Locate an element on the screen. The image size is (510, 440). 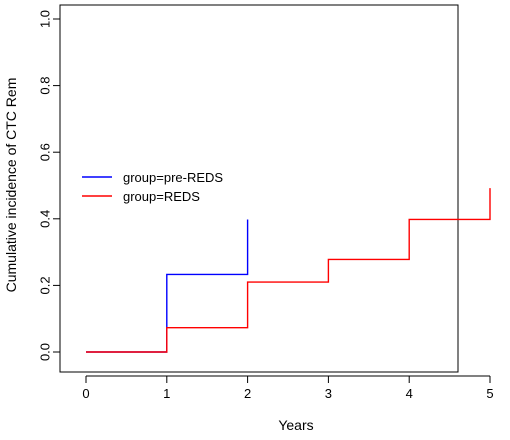
y-tick-label: 0.0 is located at coordinates (44, 352).